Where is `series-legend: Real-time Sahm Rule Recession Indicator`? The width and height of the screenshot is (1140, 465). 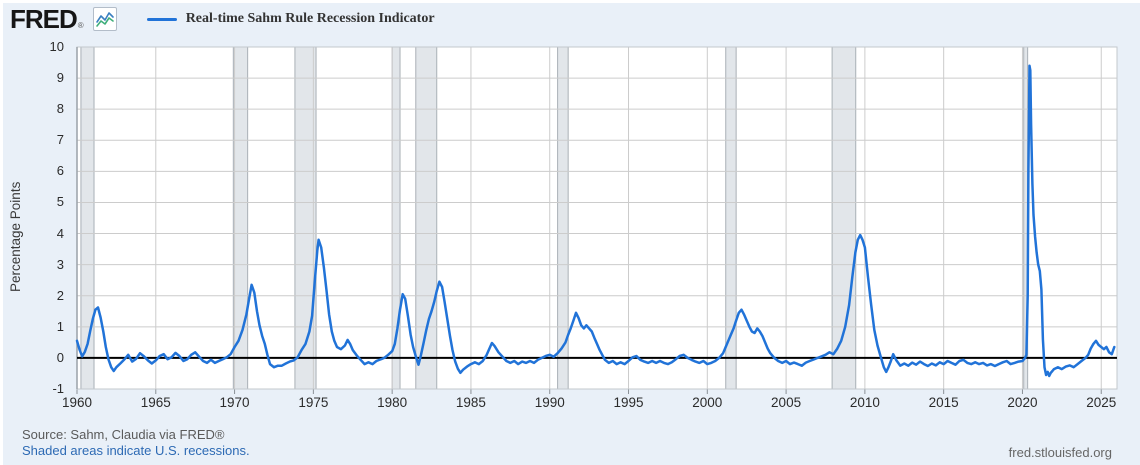 series-legend: Real-time Sahm Rule Recession Indicator is located at coordinates (290, 19).